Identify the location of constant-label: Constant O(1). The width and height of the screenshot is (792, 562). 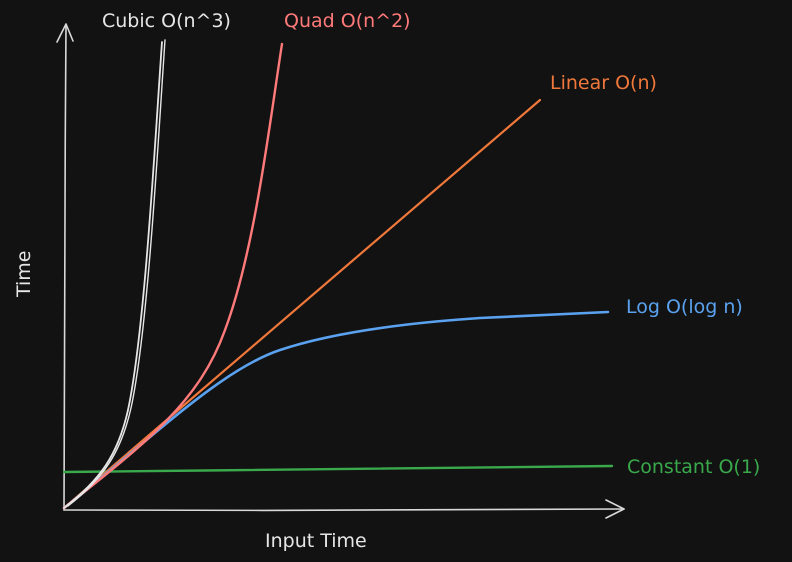
(693, 467).